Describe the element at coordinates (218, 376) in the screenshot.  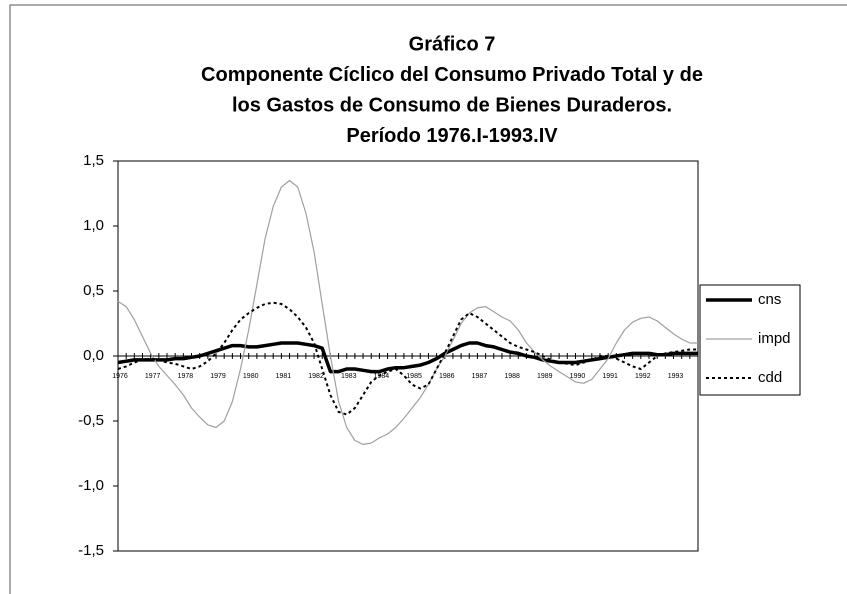
I see `x-tick-label: 1979` at that location.